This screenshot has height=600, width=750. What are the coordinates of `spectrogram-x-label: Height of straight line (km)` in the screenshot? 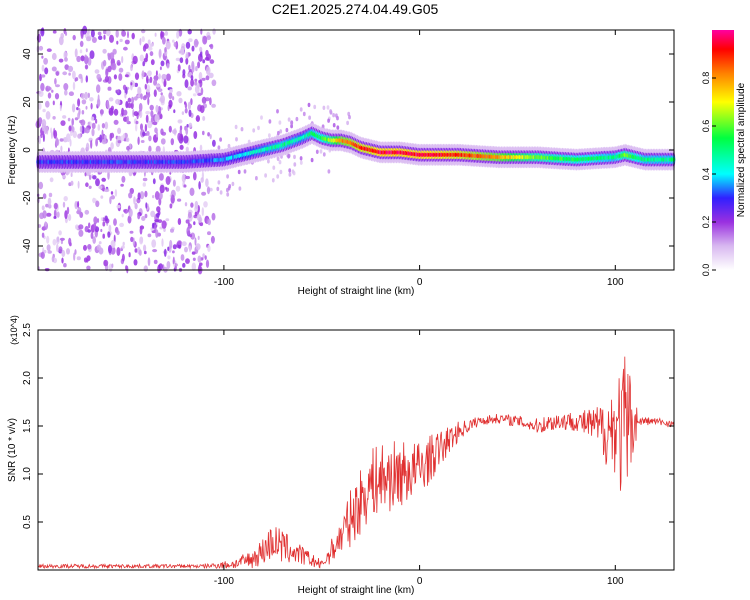 It's located at (356, 291).